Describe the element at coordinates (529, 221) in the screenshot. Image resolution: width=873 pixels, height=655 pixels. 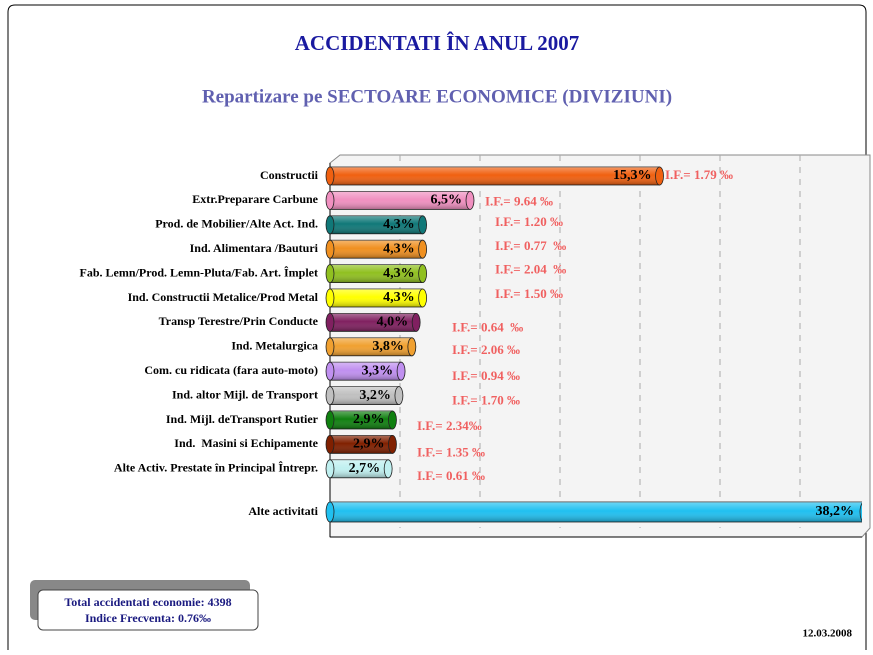
I see `annotation: I.F.= 1.20 ‰` at that location.